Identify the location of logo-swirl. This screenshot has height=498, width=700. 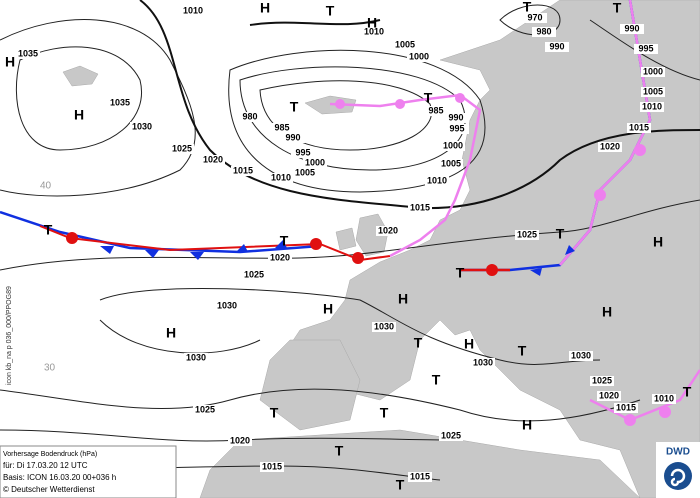
(678, 477).